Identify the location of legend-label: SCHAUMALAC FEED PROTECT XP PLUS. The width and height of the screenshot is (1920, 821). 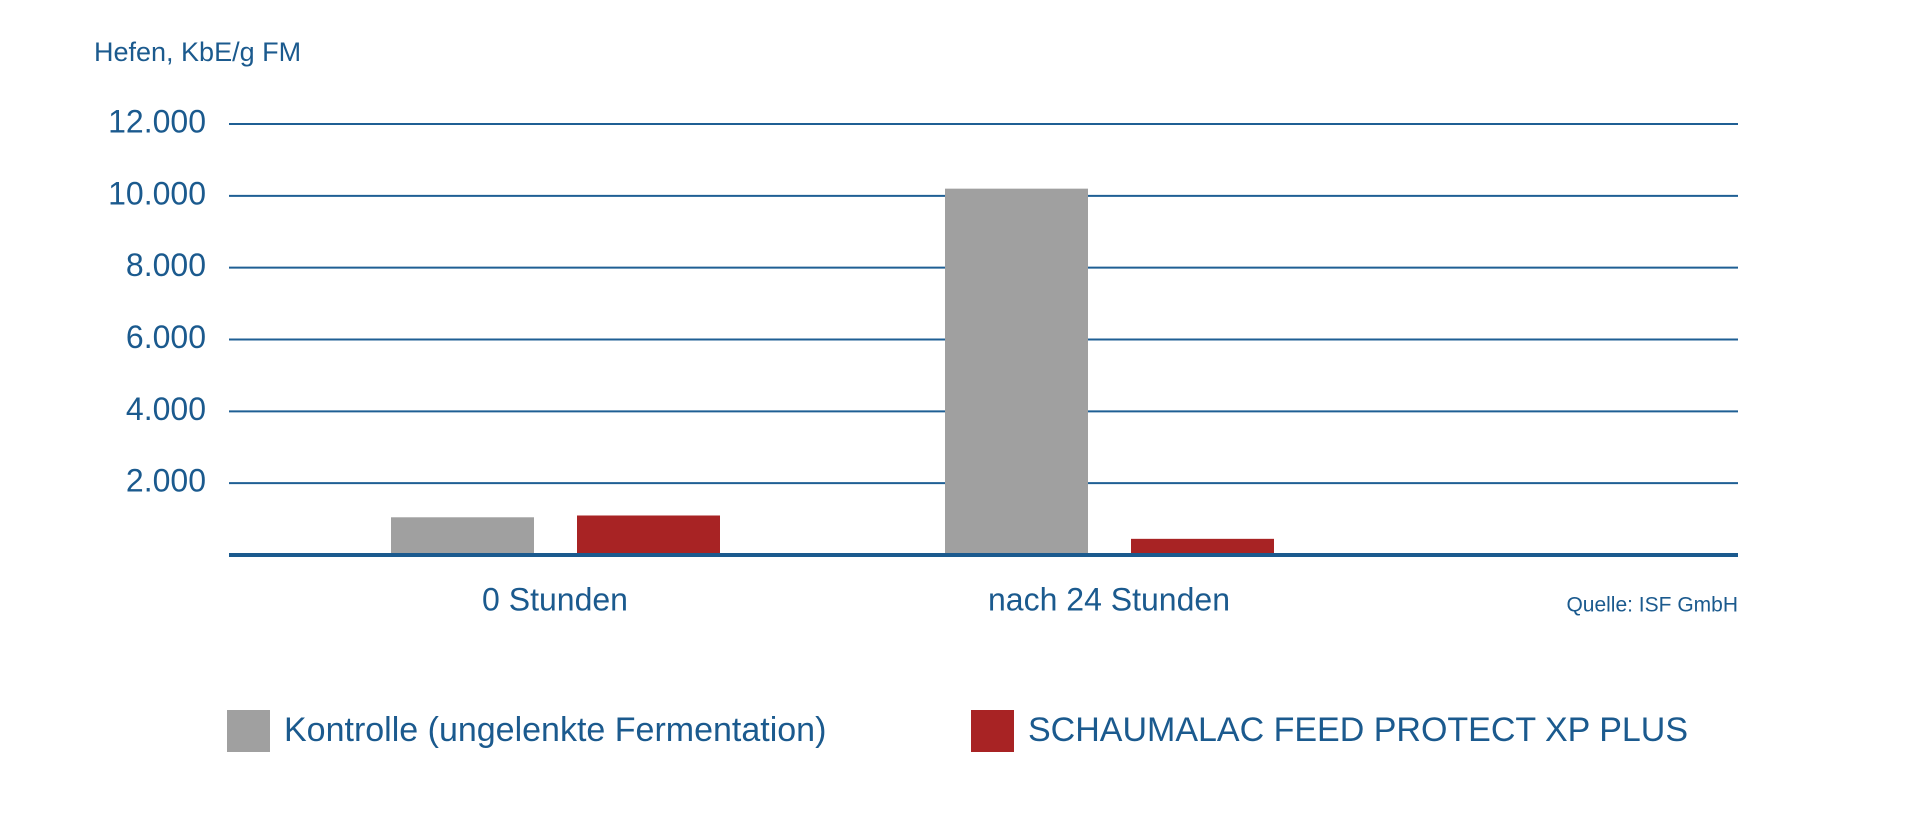
(1358, 730).